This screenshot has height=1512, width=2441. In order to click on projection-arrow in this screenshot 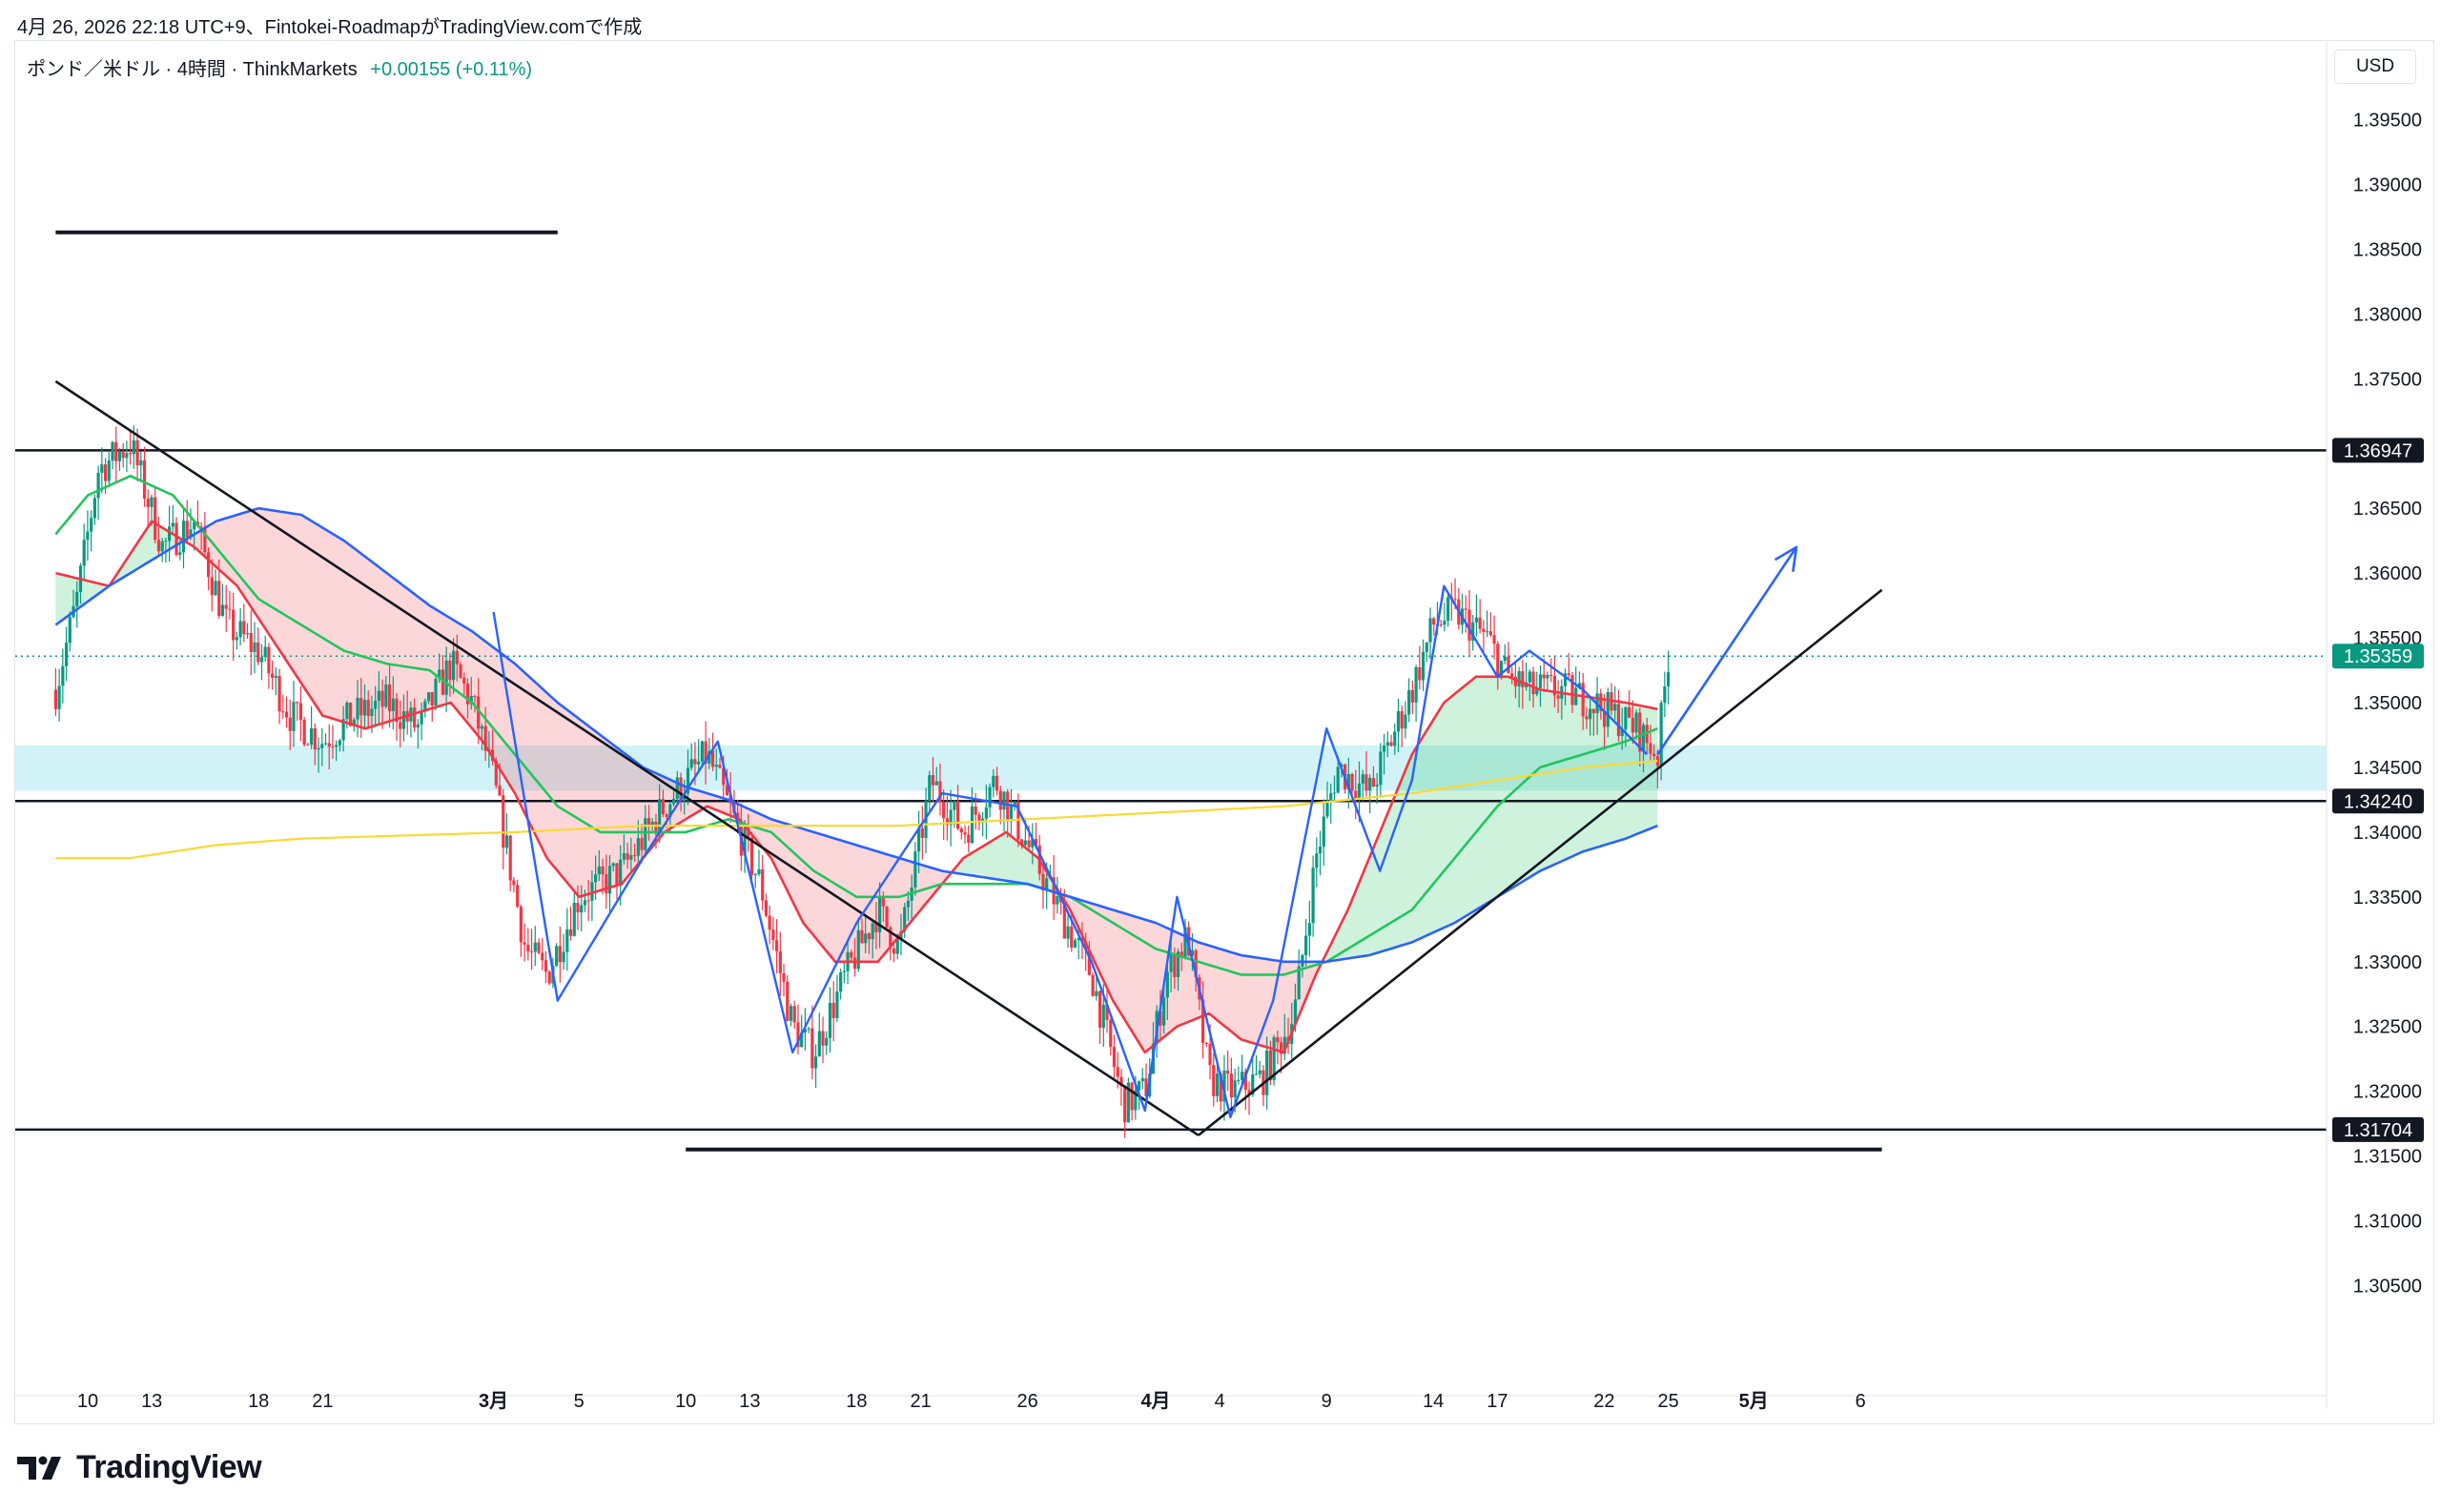, I will do `click(1727, 651)`.